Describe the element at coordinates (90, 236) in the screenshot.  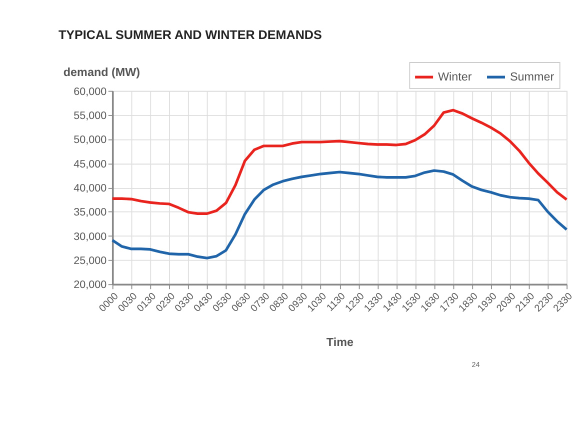
I see `y-tick-label: 30,000` at that location.